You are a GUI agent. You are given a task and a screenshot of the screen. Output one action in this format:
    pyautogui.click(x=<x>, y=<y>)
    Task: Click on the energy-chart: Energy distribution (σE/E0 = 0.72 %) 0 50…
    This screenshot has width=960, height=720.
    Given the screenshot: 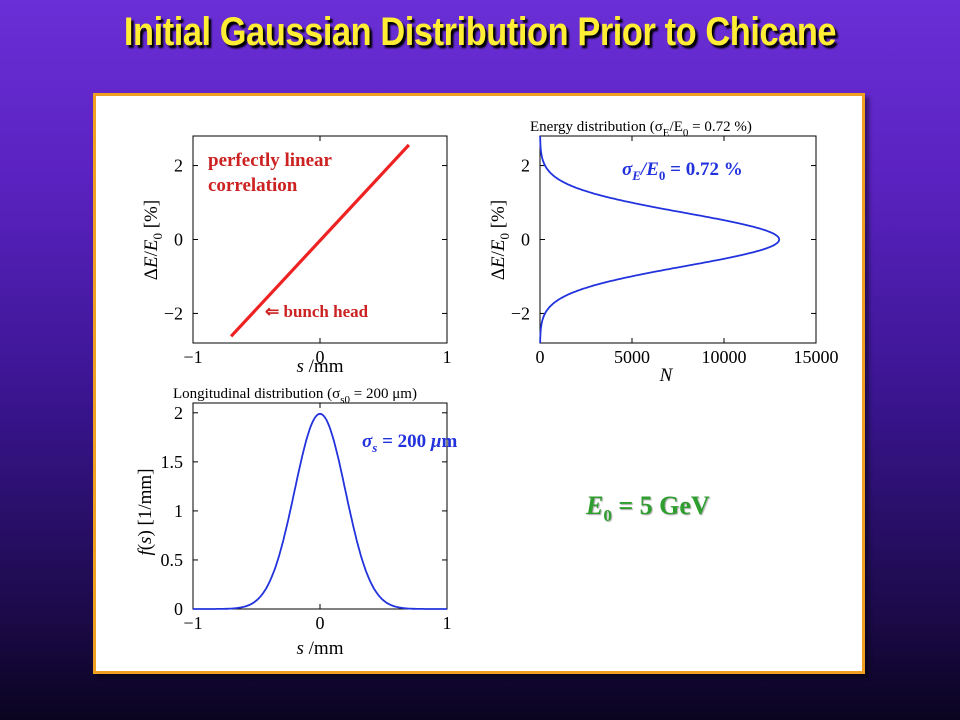 What is the action you would take?
    pyautogui.click(x=663, y=252)
    